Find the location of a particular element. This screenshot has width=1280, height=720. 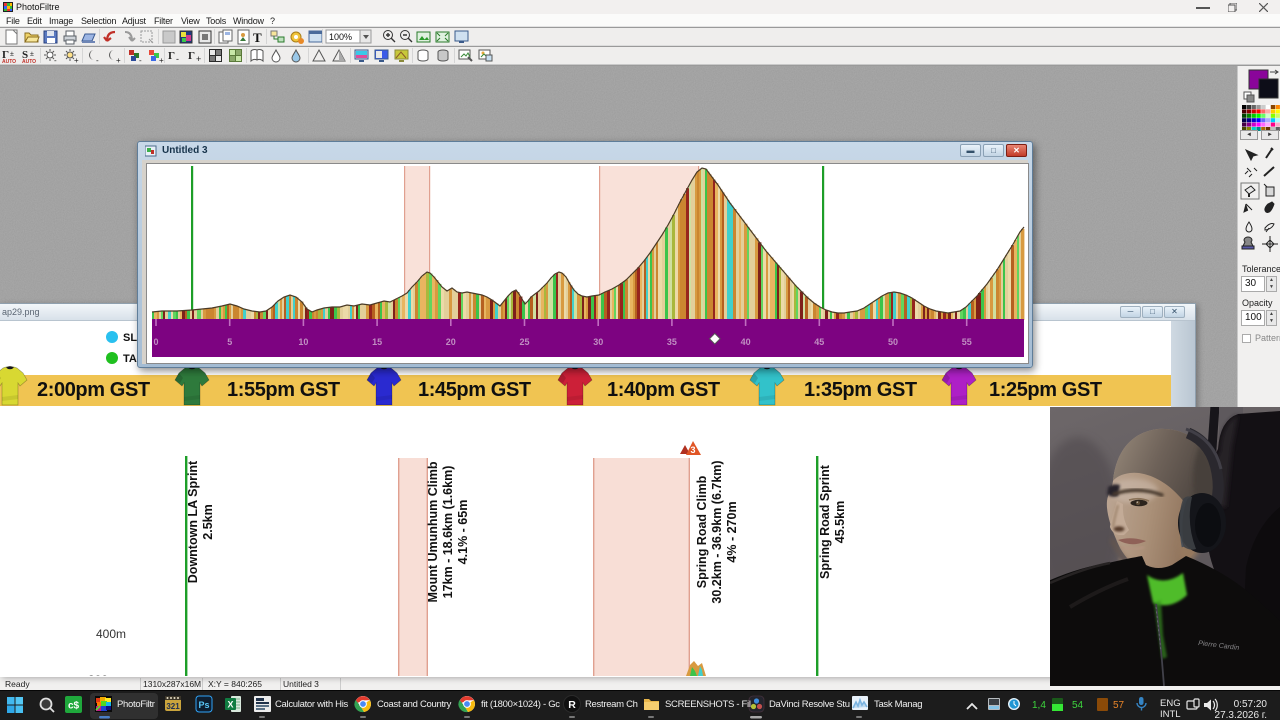

svg-text: 300m is located at coordinates (103, 674).